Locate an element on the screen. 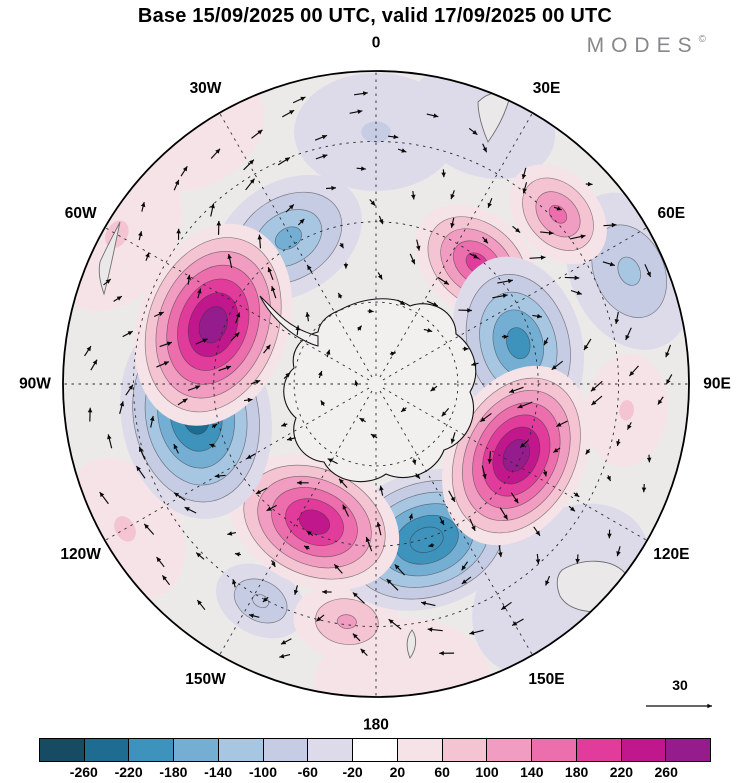  longitude-label: 120W is located at coordinates (80, 554).